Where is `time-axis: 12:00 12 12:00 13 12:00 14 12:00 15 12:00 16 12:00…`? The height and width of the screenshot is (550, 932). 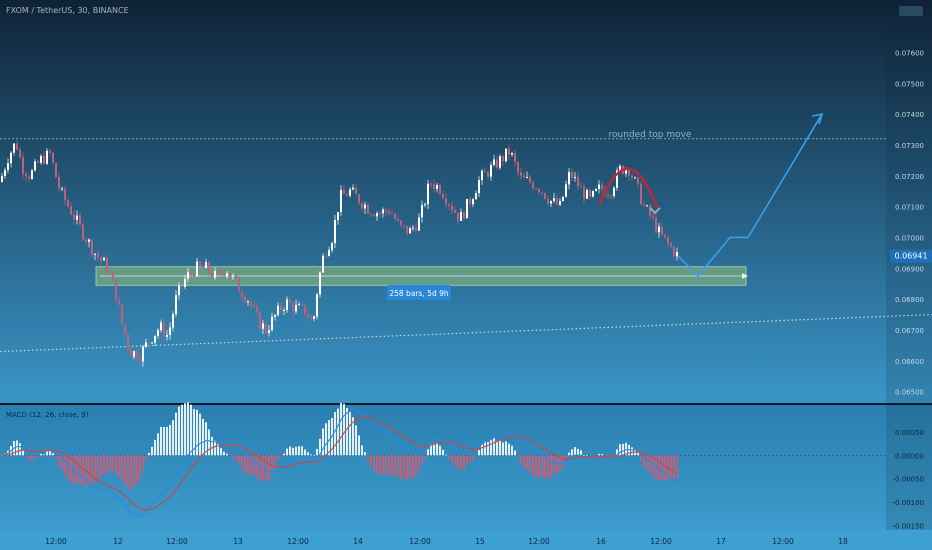 time-axis: 12:00 12 12:00 13 12:00 14 12:00 15 12:00 16 12:00… is located at coordinates (446, 541).